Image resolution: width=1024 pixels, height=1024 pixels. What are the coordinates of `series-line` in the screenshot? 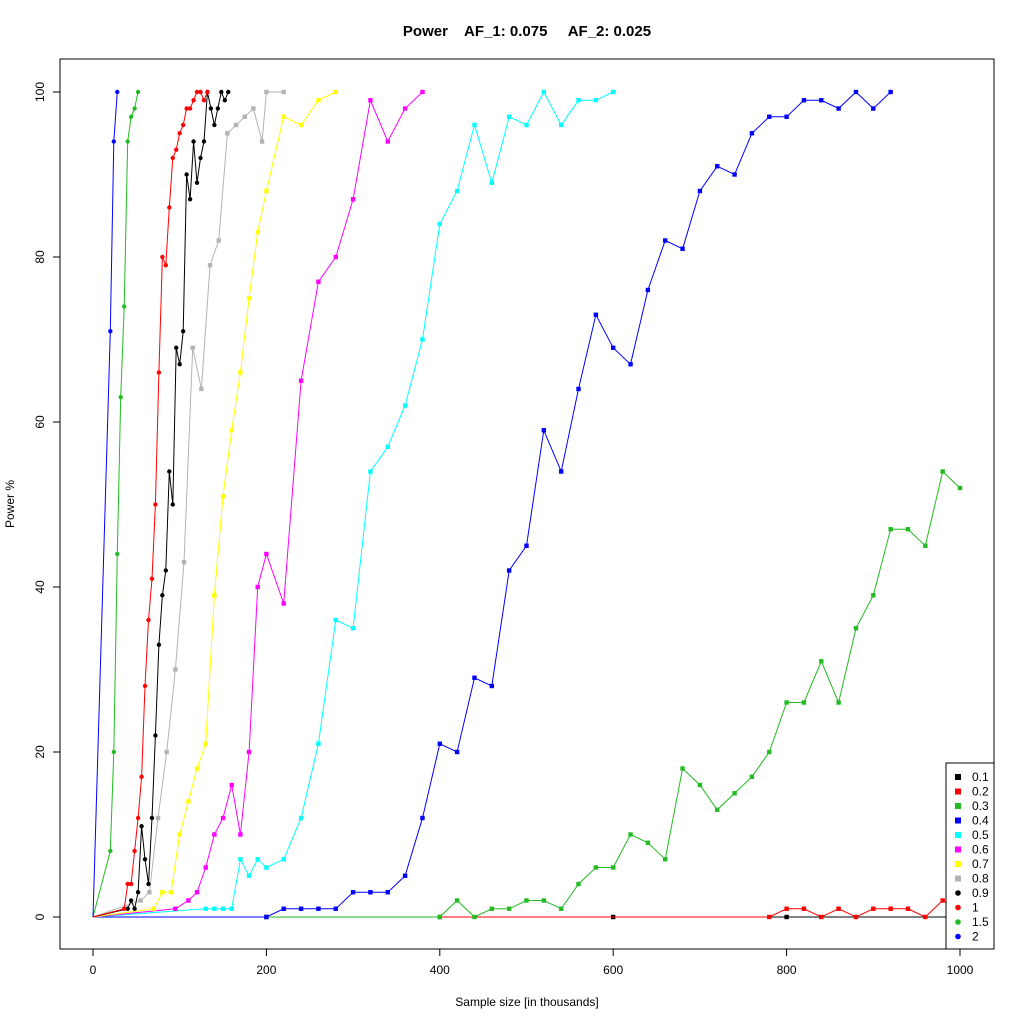 It's located at (105, 504).